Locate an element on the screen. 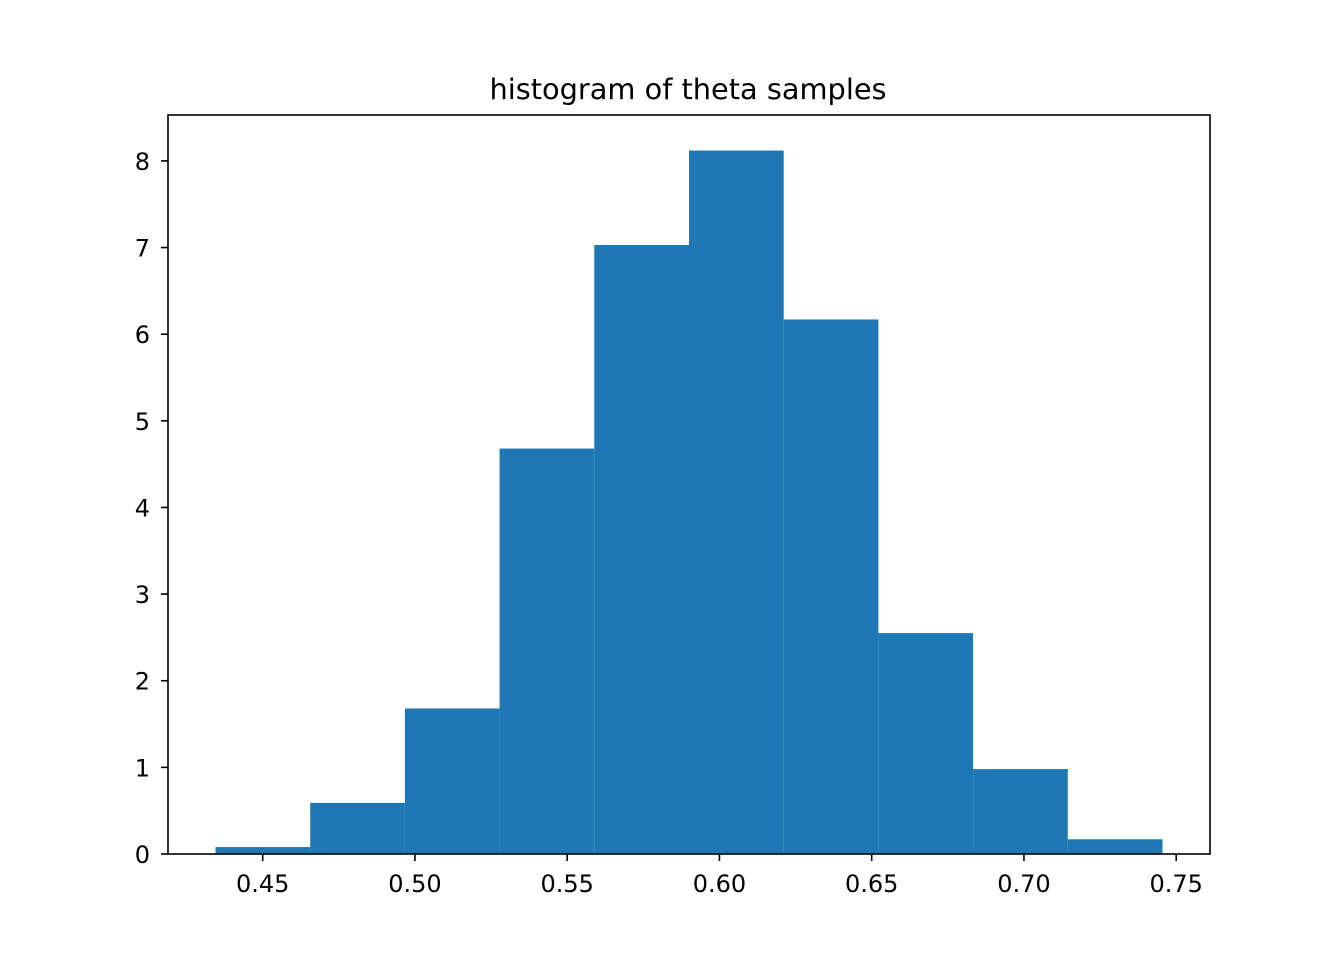 The height and width of the screenshot is (960, 1344). x-tick-label: 0.60 is located at coordinates (719, 884).